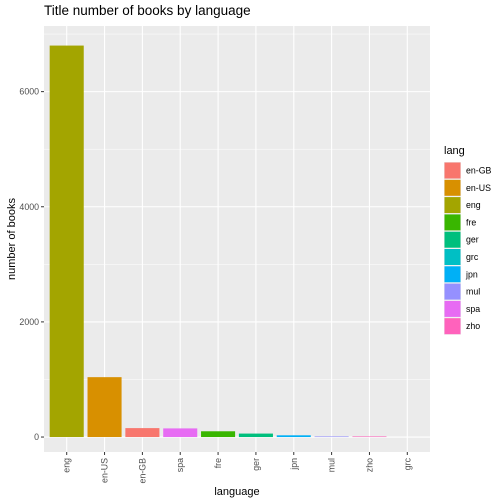 The height and width of the screenshot is (504, 504). Describe the element at coordinates (454, 151) in the screenshot. I see `legend-title: lang` at that location.